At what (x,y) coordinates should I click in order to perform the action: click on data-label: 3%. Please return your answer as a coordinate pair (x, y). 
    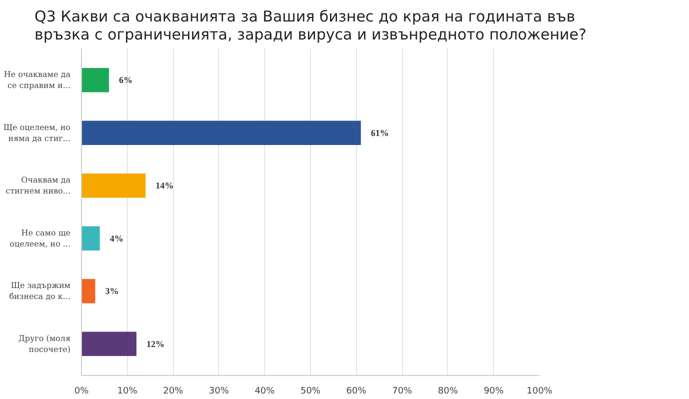
    Looking at the image, I should click on (112, 291).